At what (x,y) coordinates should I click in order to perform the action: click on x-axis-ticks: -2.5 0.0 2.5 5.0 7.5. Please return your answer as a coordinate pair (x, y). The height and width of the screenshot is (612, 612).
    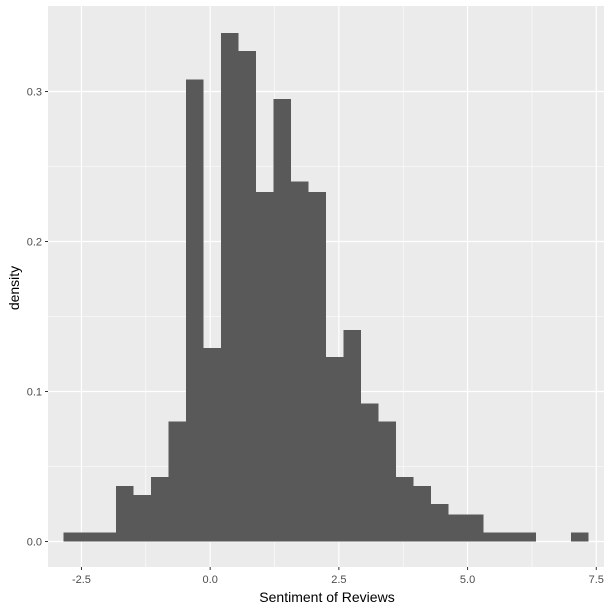
    Looking at the image, I should click on (338, 576).